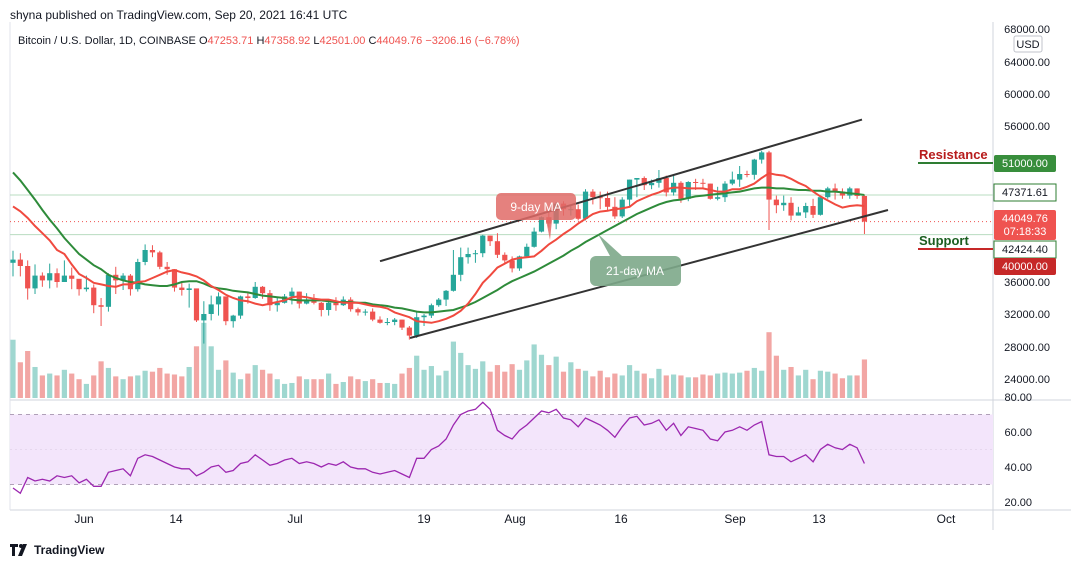 The image size is (1071, 568). What do you see at coordinates (621, 190) in the screenshot?
I see `channel-upper-line` at bounding box center [621, 190].